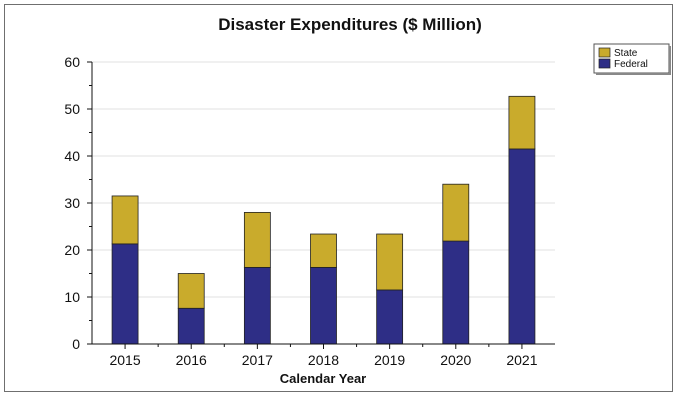 The image size is (679, 397). I want to click on y-tick-label-10: 10, so click(72, 297).